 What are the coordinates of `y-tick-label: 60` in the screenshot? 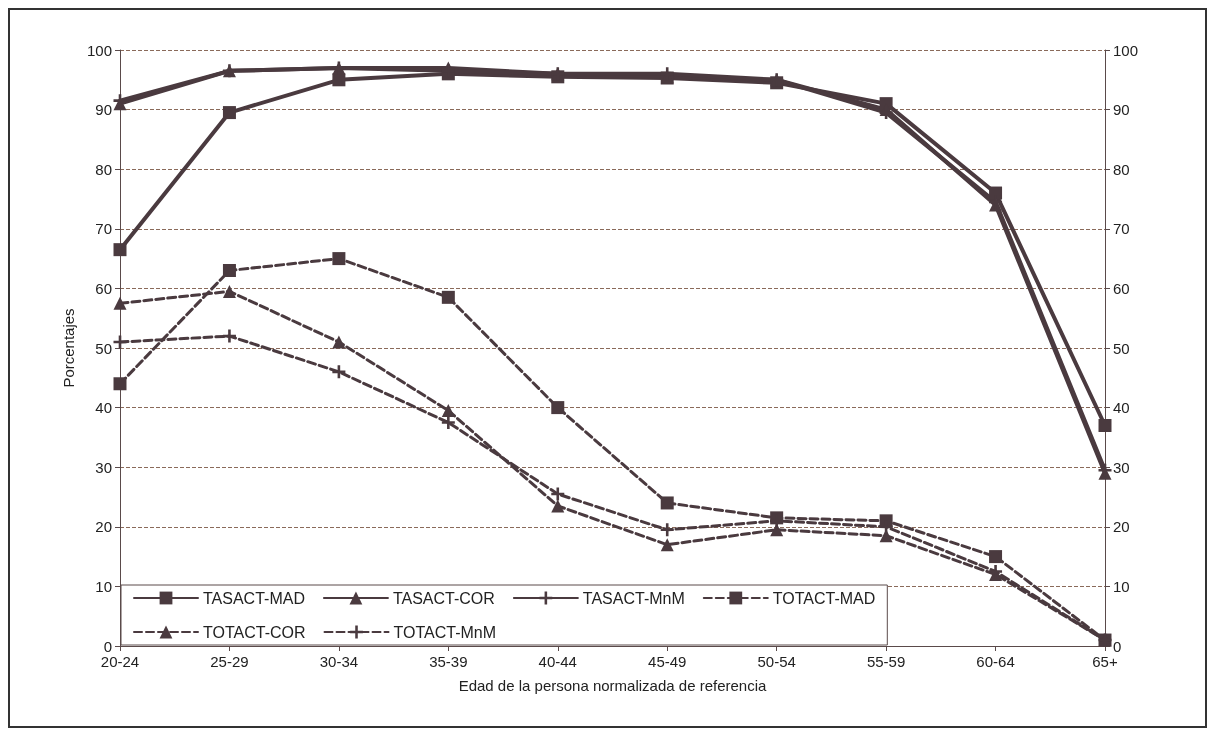 It's located at (103, 288).